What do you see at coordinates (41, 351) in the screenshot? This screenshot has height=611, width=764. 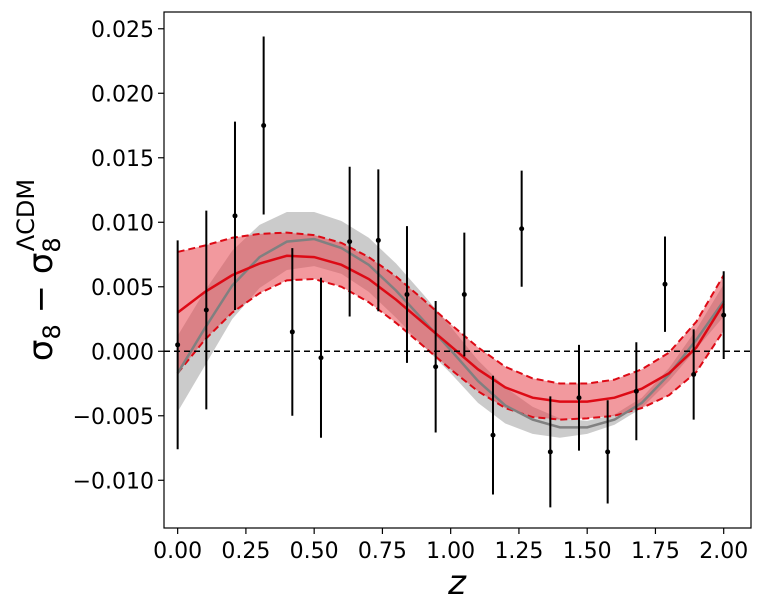 I see `y-label-sigma: σ` at bounding box center [41, 351].